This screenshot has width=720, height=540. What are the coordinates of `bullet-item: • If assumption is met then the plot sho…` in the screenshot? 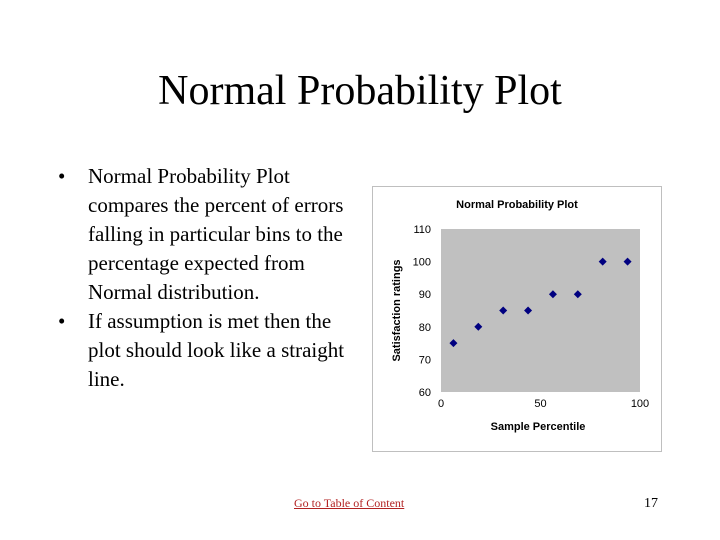 It's located at (208, 350).